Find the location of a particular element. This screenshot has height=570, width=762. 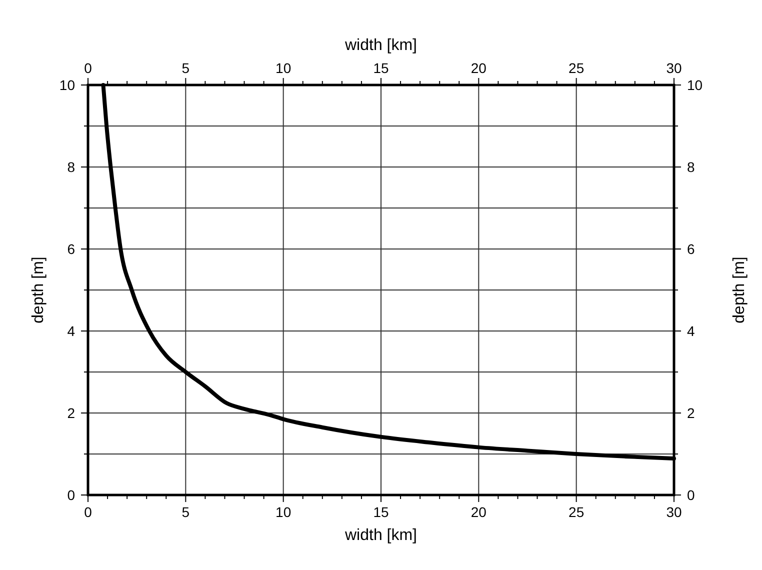

x2-tick-label: 30 is located at coordinates (674, 68).